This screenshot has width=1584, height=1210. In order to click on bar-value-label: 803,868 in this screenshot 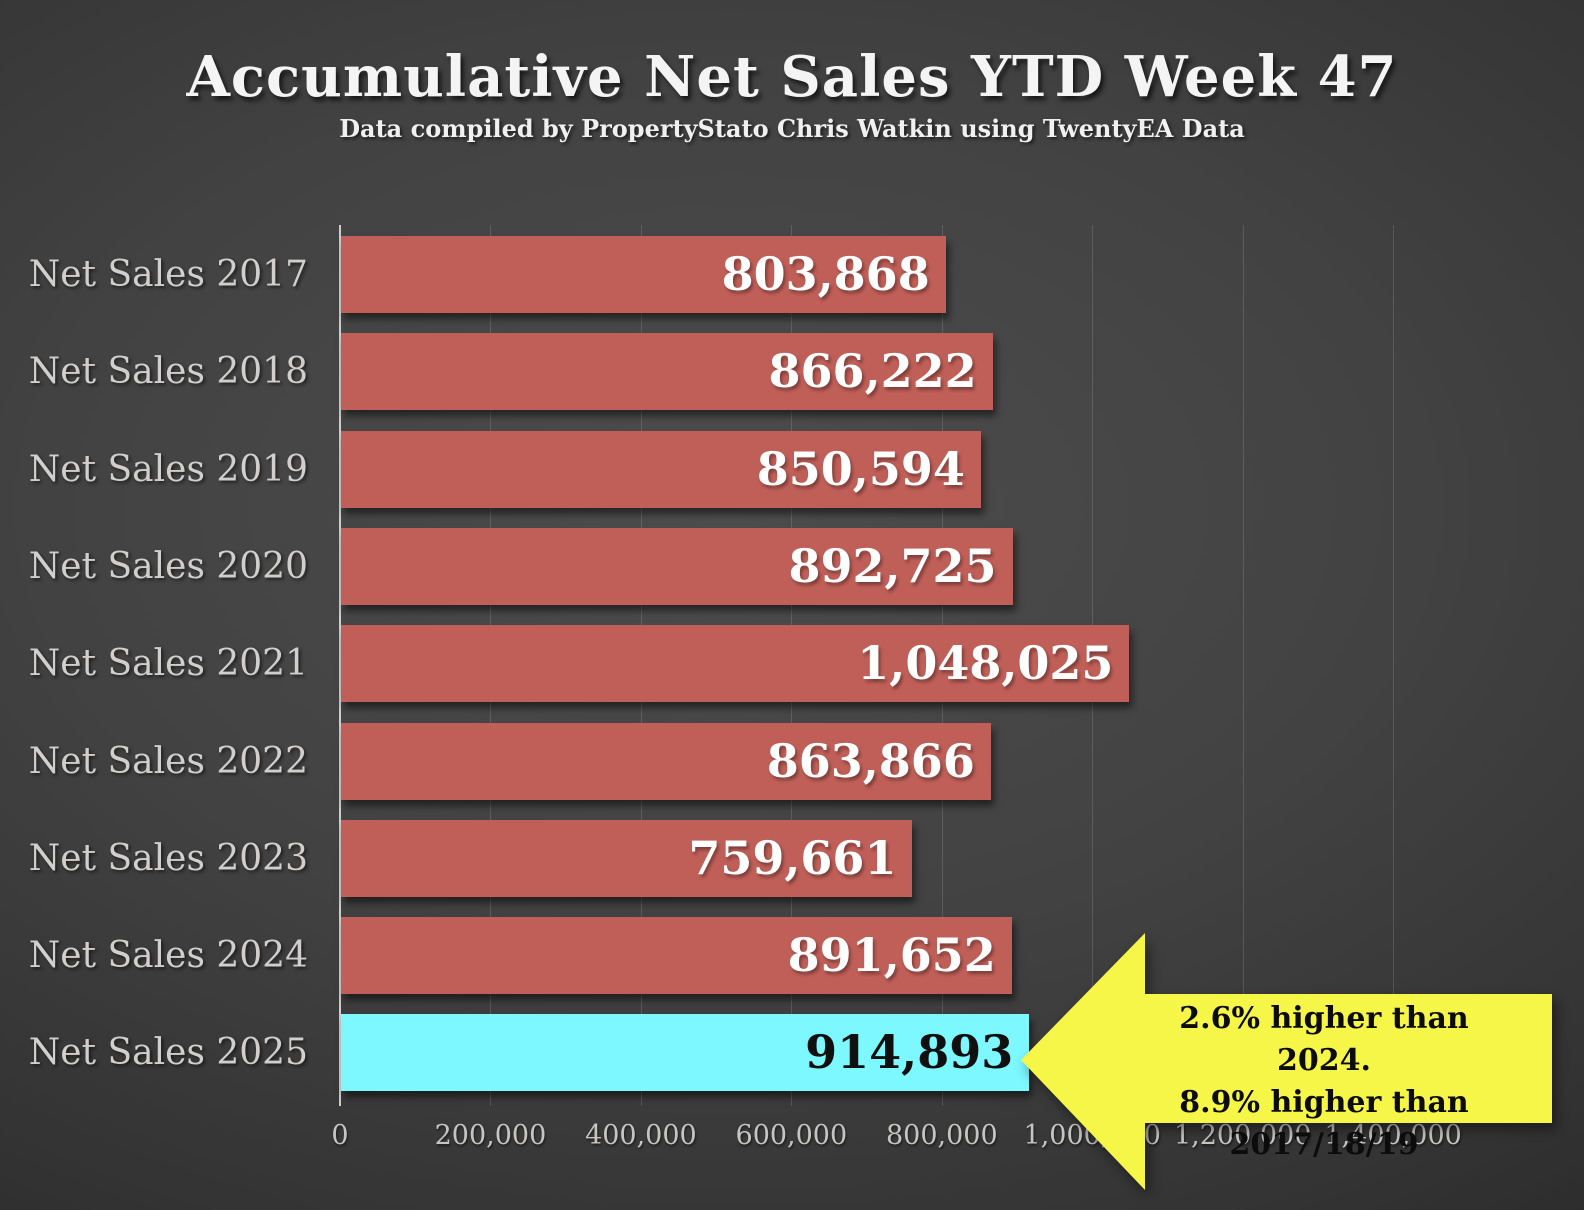, I will do `click(825, 274)`.